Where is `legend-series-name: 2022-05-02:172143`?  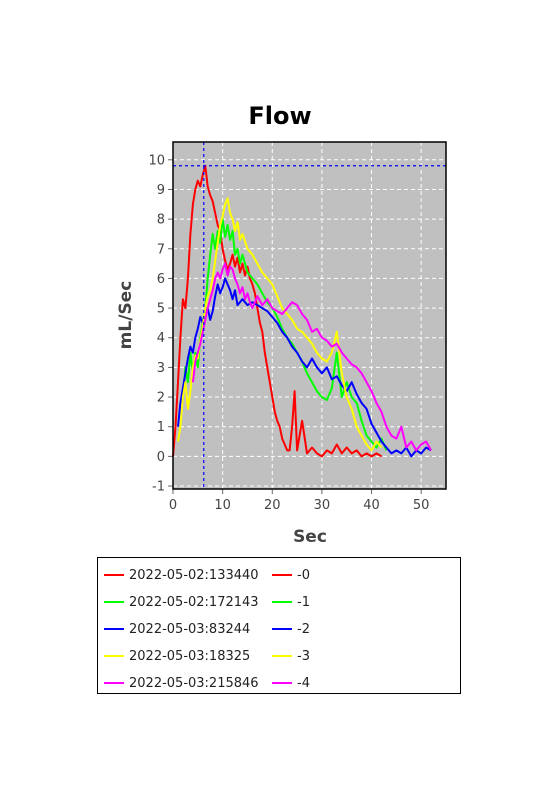
legend-series-name: 2022-05-02:172143 is located at coordinates (194, 602).